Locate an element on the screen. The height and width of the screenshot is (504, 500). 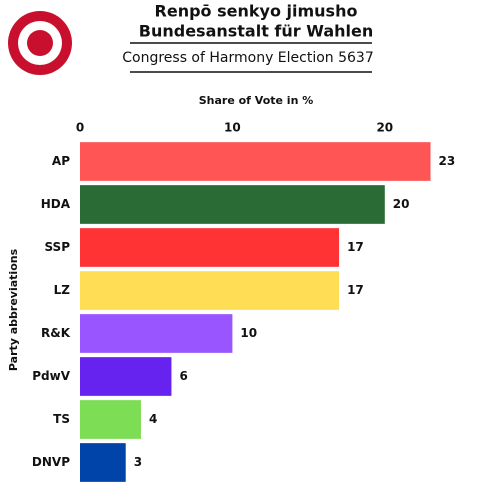
x-tick-label: 10 is located at coordinates (232, 128).